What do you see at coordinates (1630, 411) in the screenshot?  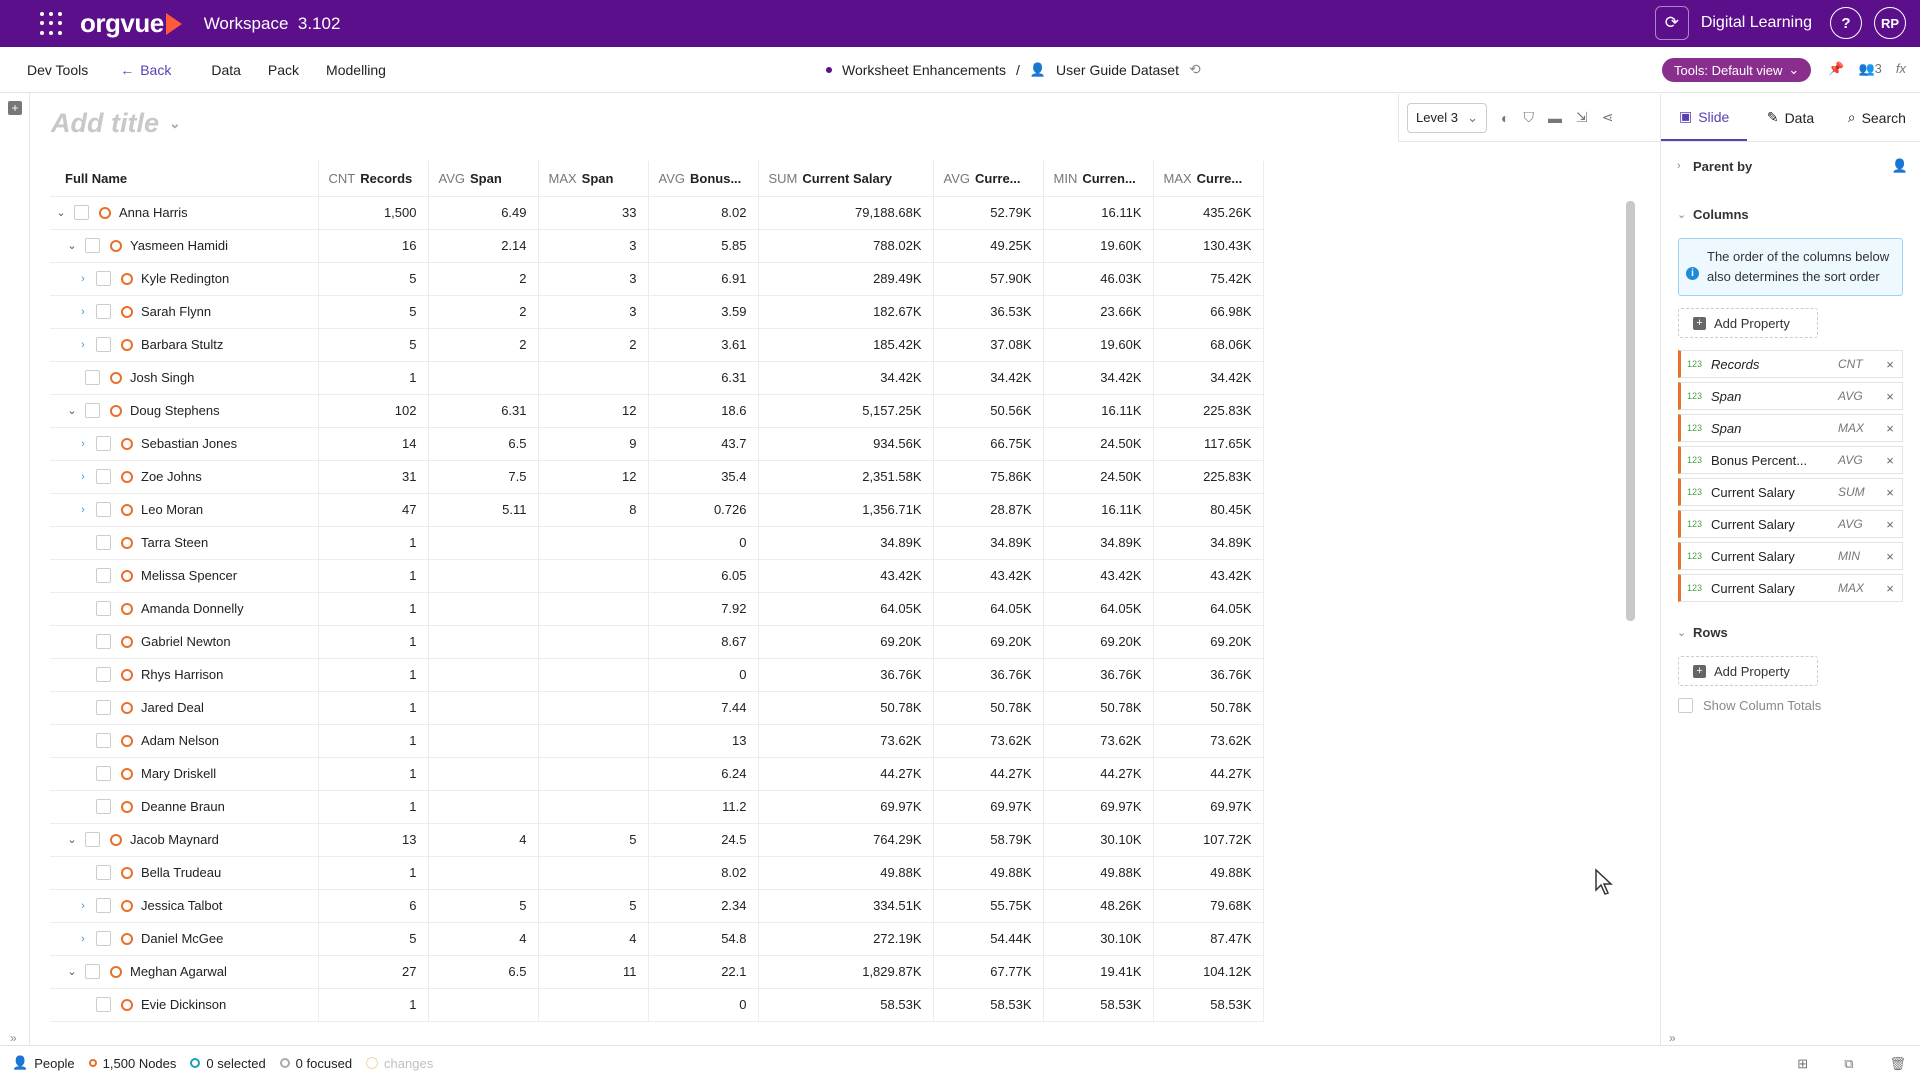 I see `vertical-scrollbar` at bounding box center [1630, 411].